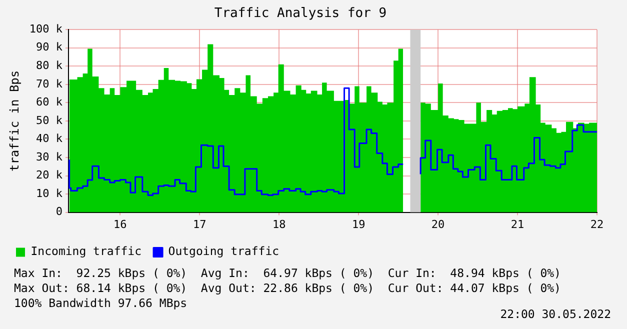 The image size is (627, 329). I want to click on x-tick-label: 19, so click(359, 224).